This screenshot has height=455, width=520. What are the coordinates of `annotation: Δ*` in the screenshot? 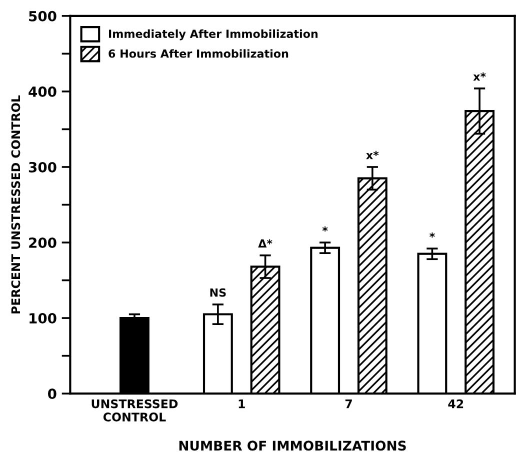 It's located at (265, 243).